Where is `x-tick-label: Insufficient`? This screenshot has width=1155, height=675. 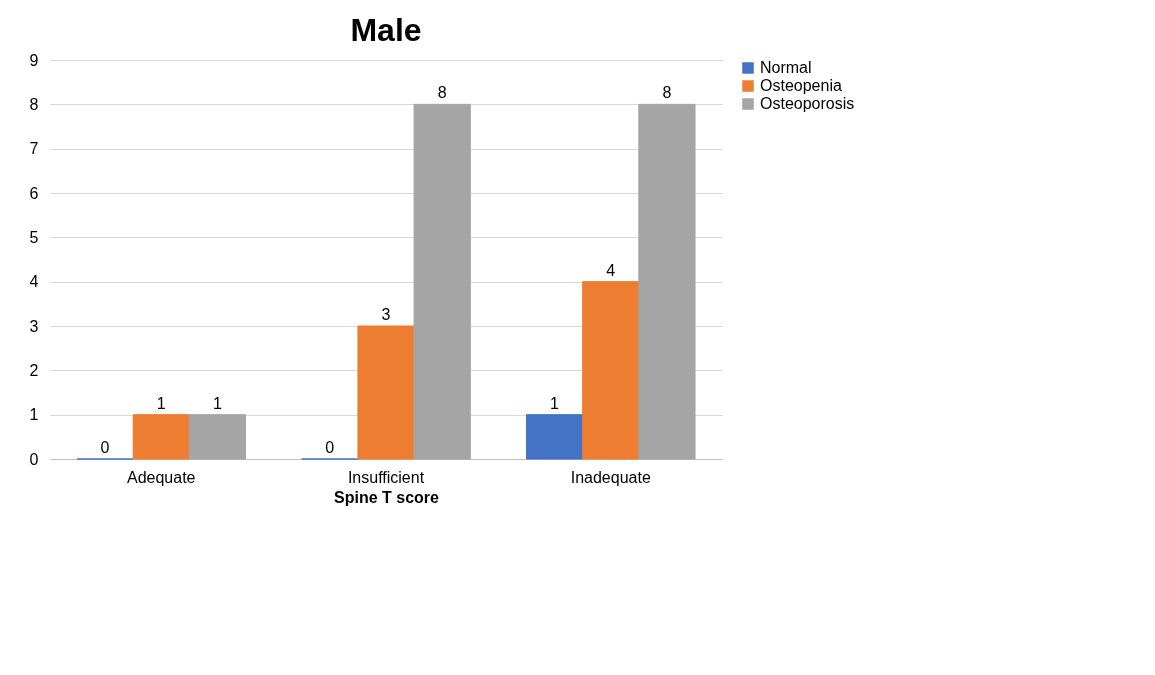 x-tick-label: Insufficient is located at coordinates (386, 477).